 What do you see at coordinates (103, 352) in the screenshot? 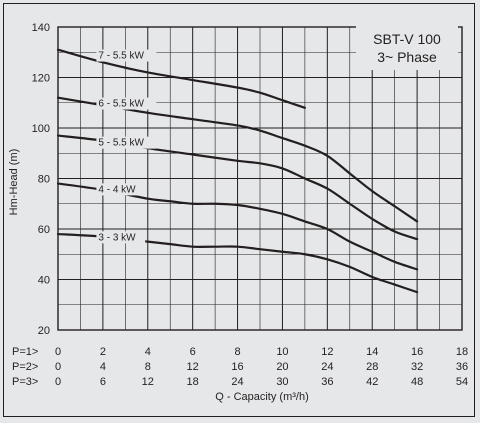
I see `x-tick-label: 2` at bounding box center [103, 352].